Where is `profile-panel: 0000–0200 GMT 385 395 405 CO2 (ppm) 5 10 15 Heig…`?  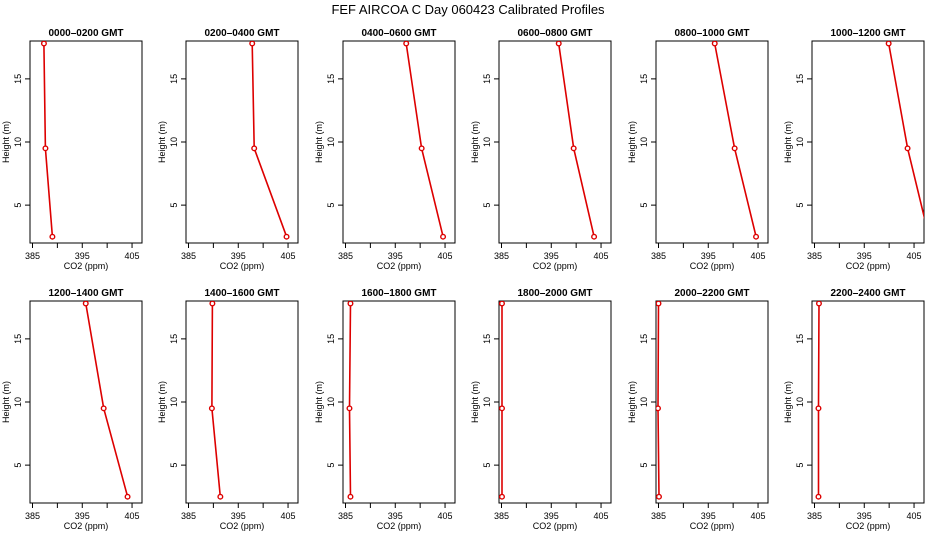 profile-panel: 0000–0200 GMT 385 395 405 CO2 (ppm) 5 10 15 Heig… is located at coordinates (72, 149).